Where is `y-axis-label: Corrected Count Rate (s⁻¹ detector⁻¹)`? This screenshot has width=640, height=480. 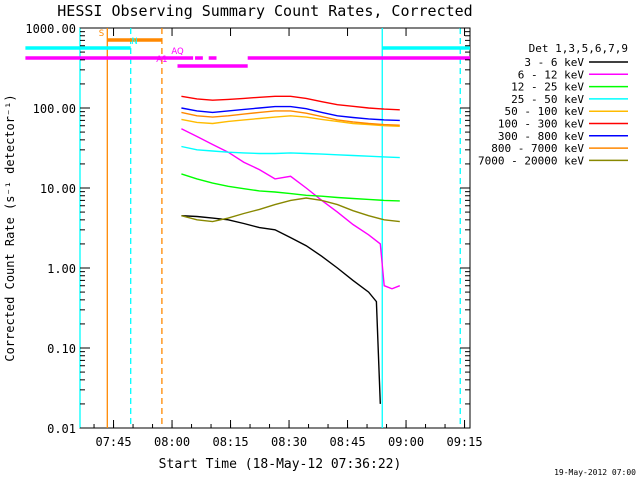
y-axis-label: Corrected Count Rate (s⁻¹ detector⁻¹) is located at coordinates (10, 227).